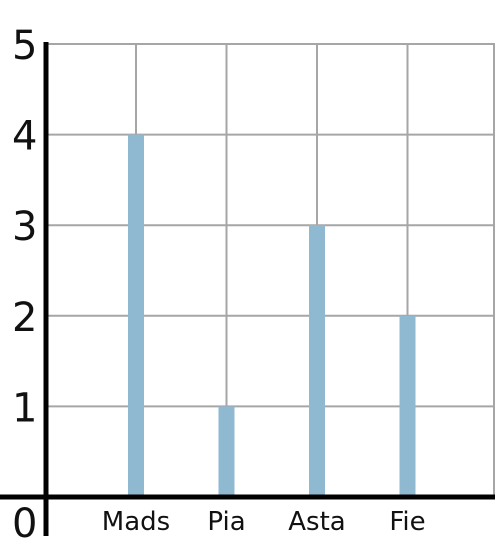 The width and height of the screenshot is (495, 544). Describe the element at coordinates (316, 522) in the screenshot. I see `x-tick-label-asta: Asta` at that location.